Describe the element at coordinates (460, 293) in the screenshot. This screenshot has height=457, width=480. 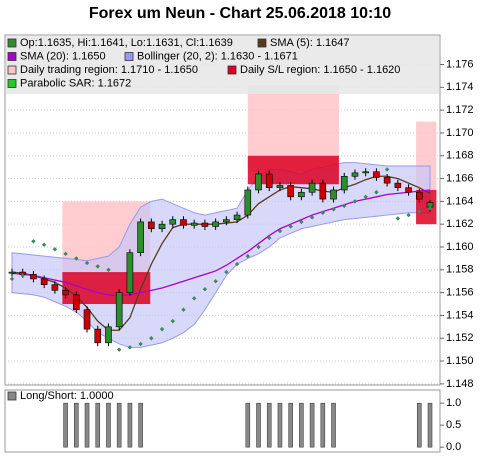
I see `y-tick-label: 1.156` at that location.